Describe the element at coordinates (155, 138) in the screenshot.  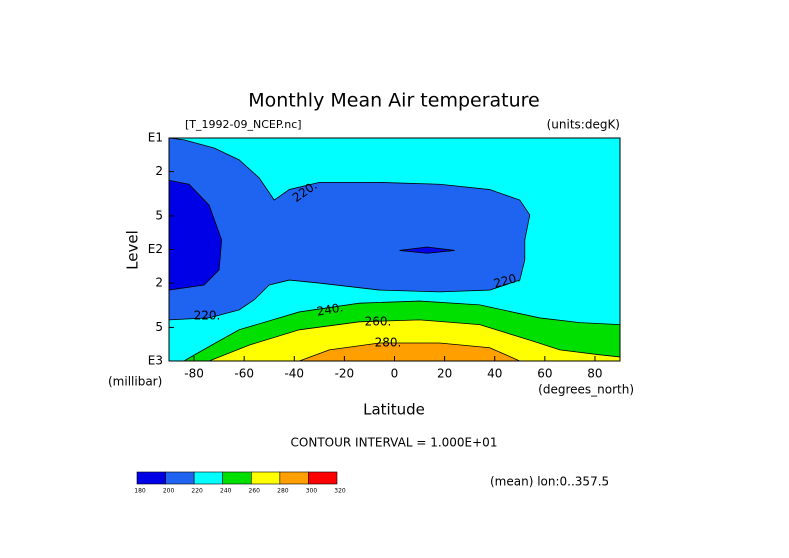
I see `y-tick-label: E1` at that location.